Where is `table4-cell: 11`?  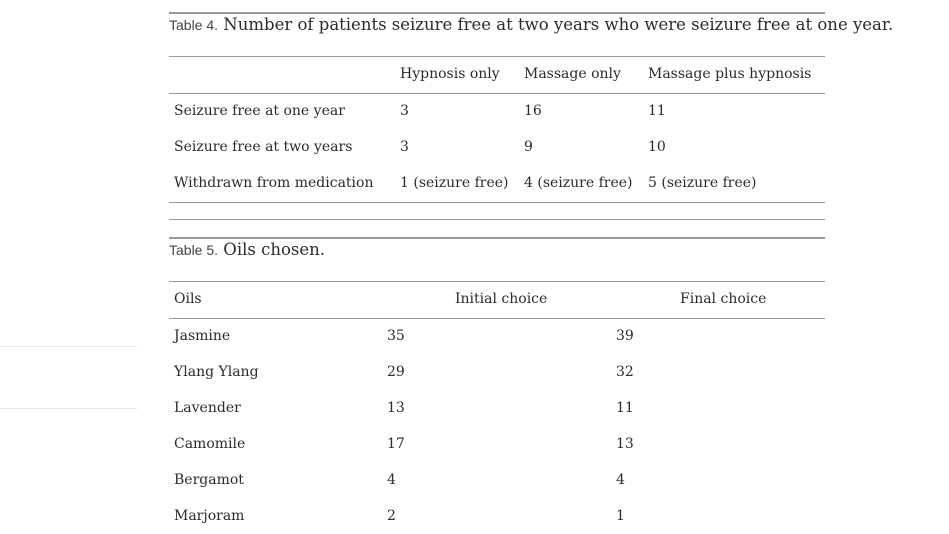
table4-cell: 11 is located at coordinates (657, 111).